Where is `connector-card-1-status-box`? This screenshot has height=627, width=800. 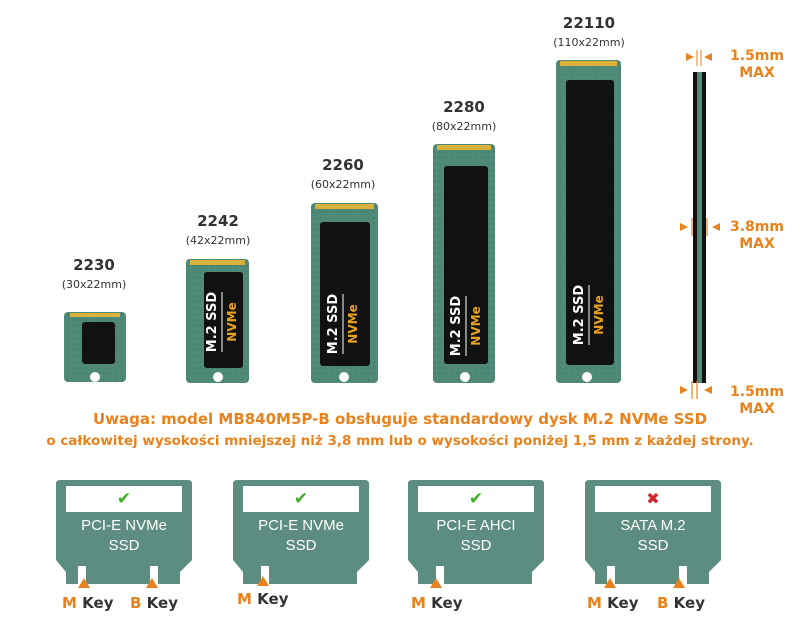 connector-card-1-status-box is located at coordinates (124, 499).